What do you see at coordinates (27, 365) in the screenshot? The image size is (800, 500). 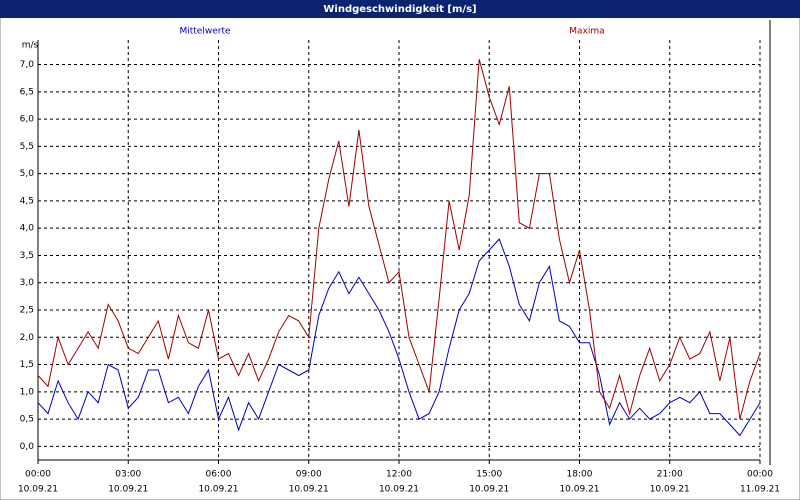 I see `y-tick-label: 1,5` at bounding box center [27, 365].